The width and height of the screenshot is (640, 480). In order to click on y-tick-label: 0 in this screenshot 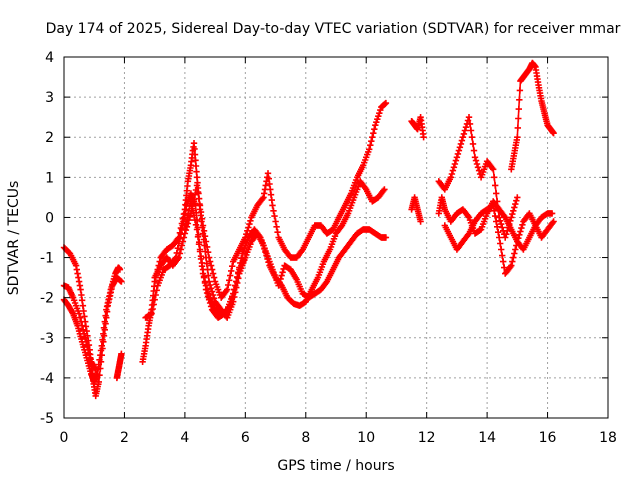, I will do `click(49, 218)`.